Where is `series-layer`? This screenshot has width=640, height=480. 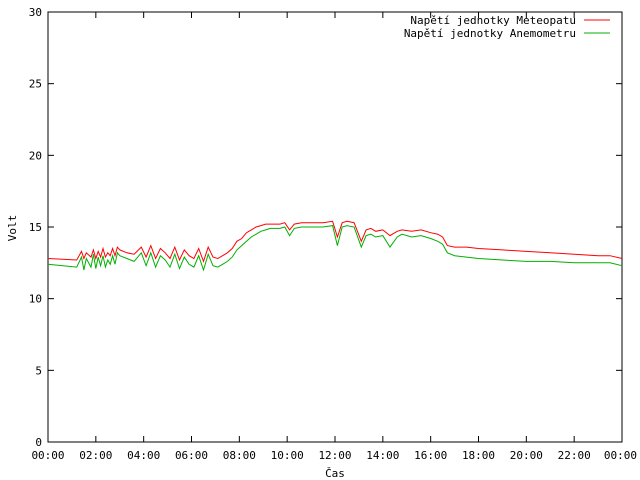 series-layer is located at coordinates (335, 246).